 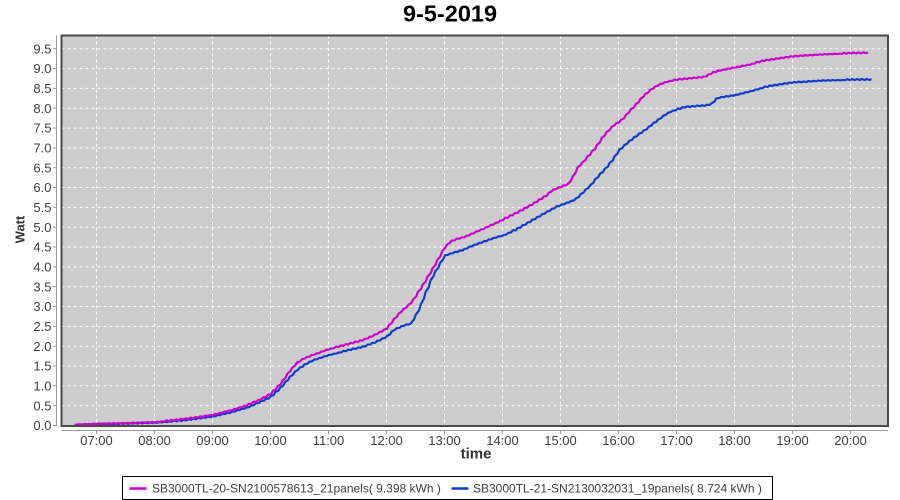 What do you see at coordinates (42, 108) in the screenshot?
I see `svg-text: 8.0` at bounding box center [42, 108].